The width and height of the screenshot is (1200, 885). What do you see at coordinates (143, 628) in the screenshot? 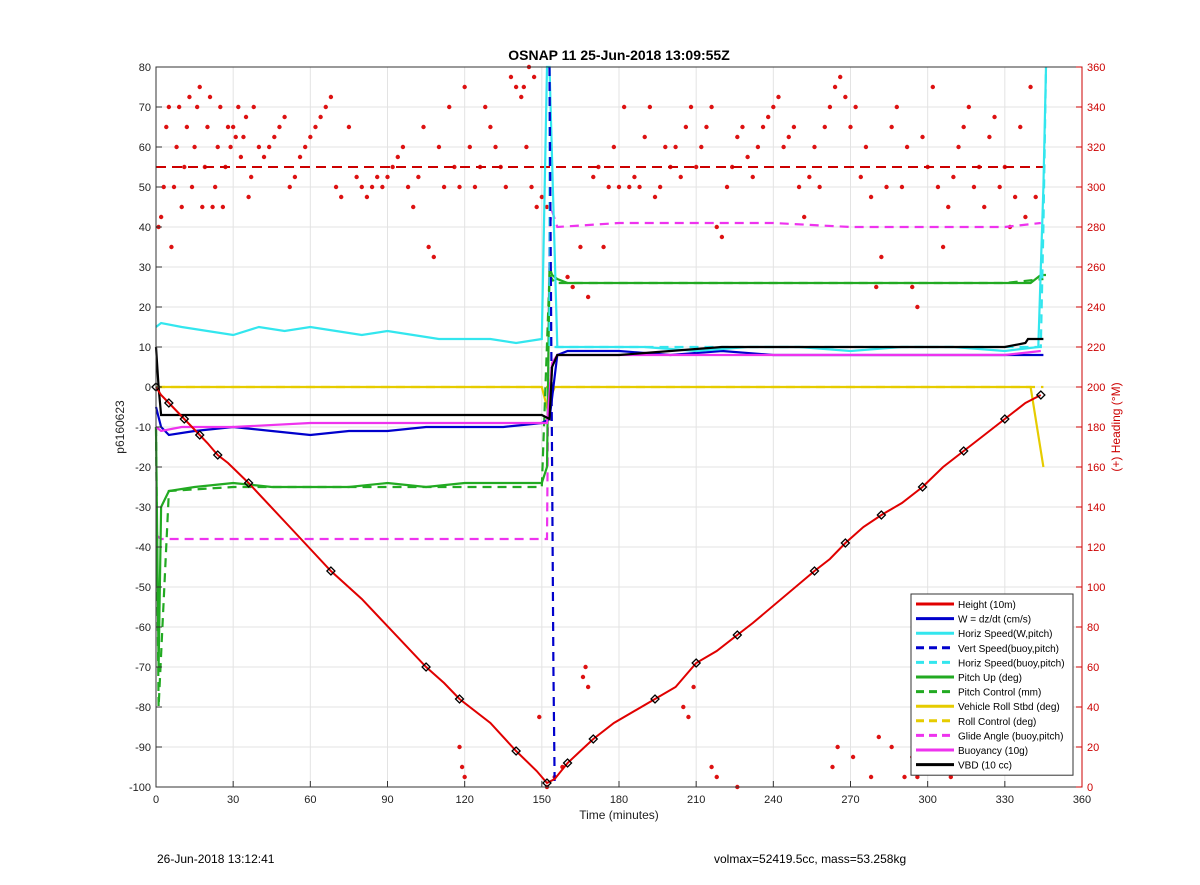
I see `y-tick-label-left: -60` at bounding box center [143, 628].